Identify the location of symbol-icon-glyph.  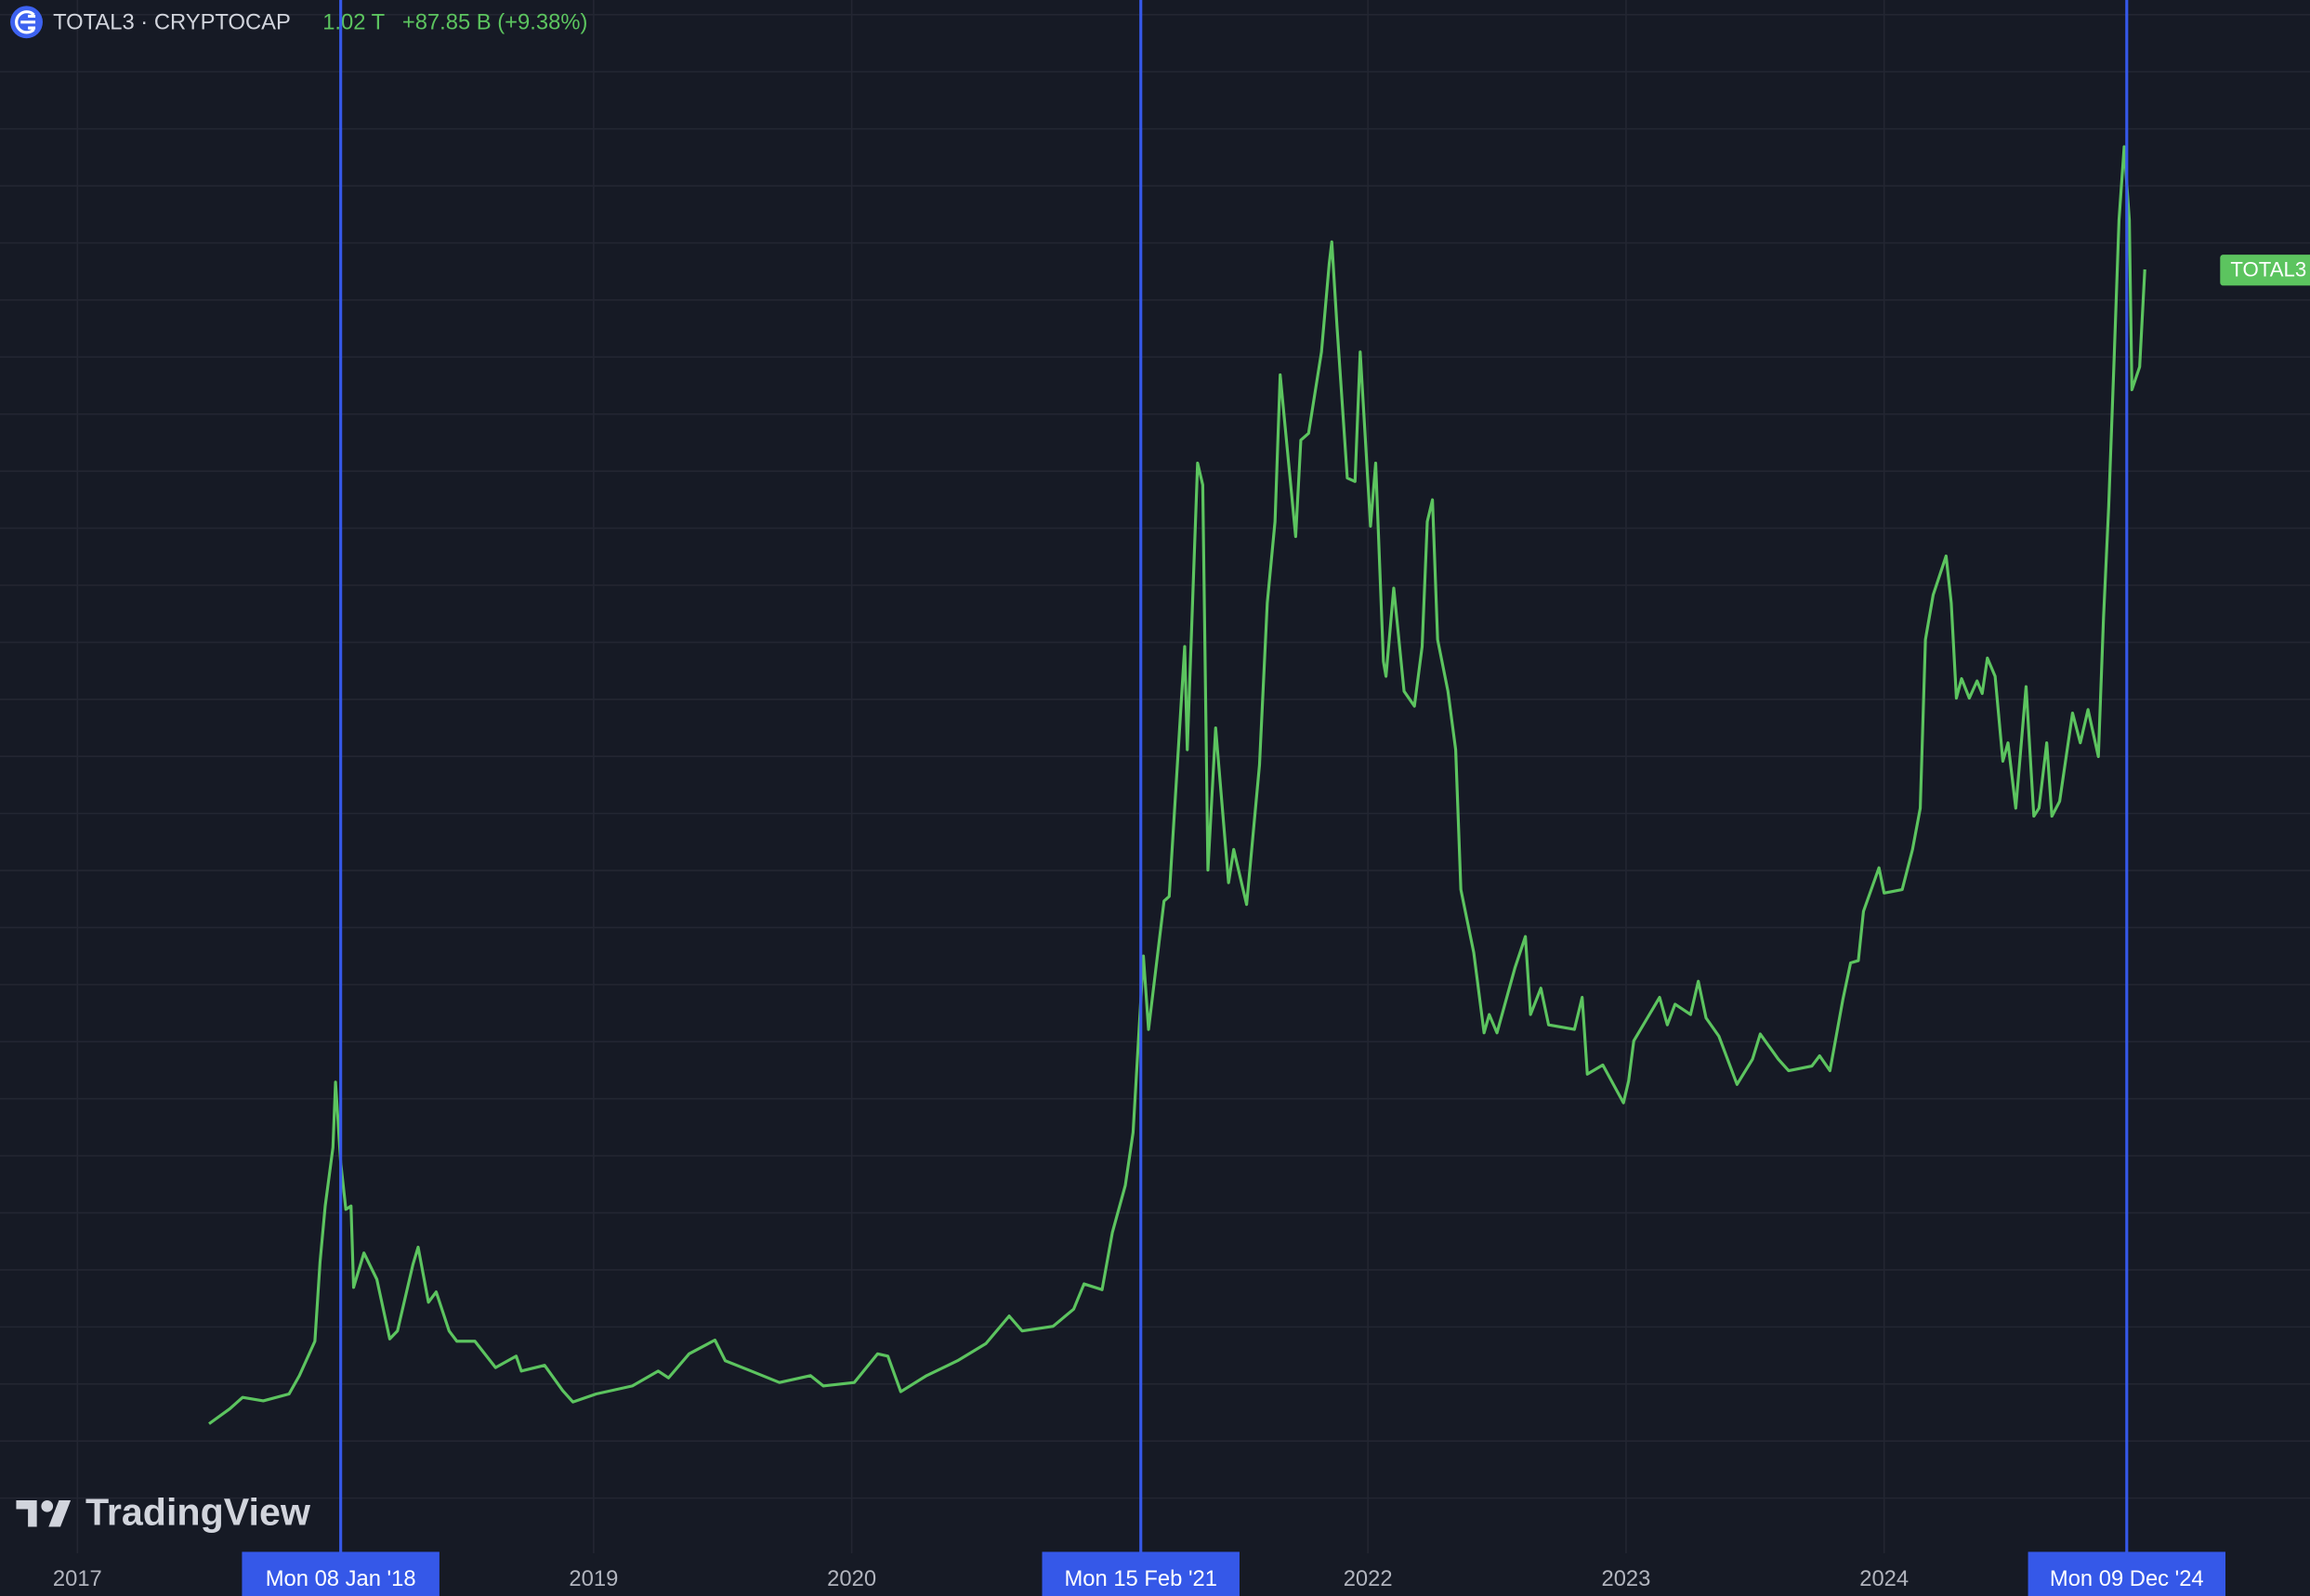
(25, 22).